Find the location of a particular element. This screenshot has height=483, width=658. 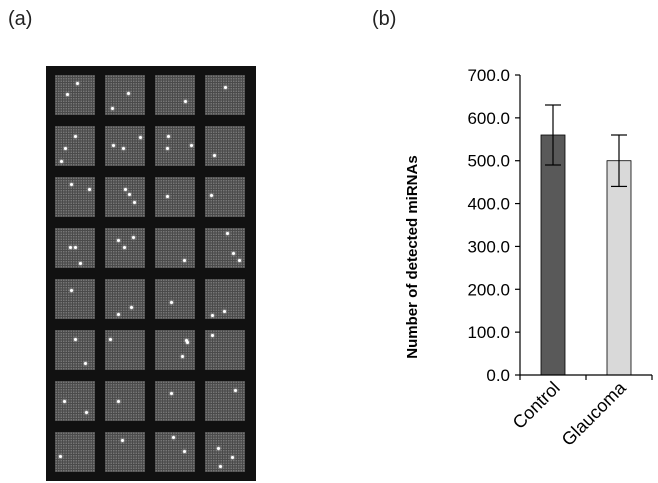

panel-label-a: (a) is located at coordinates (20, 19).